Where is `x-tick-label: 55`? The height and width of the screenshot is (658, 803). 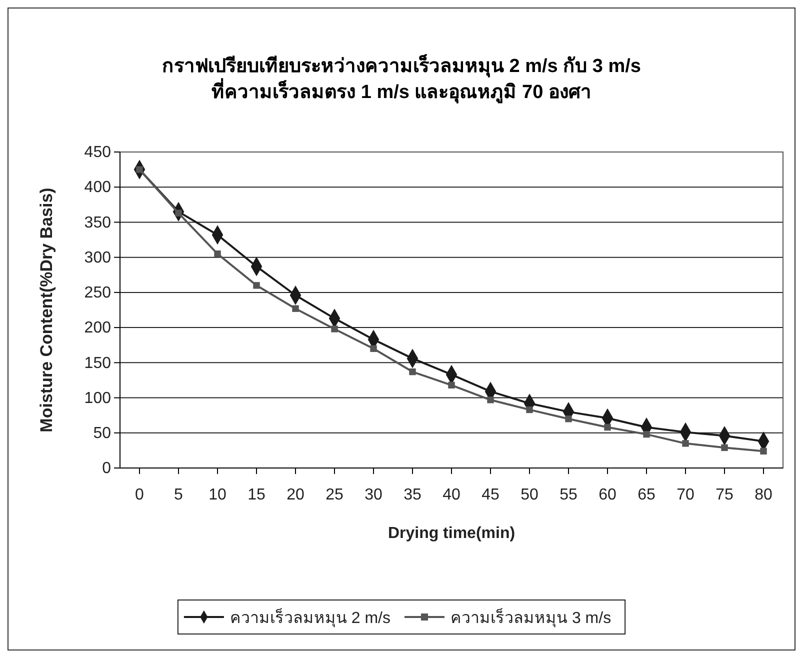 x-tick-label: 55 is located at coordinates (569, 495).